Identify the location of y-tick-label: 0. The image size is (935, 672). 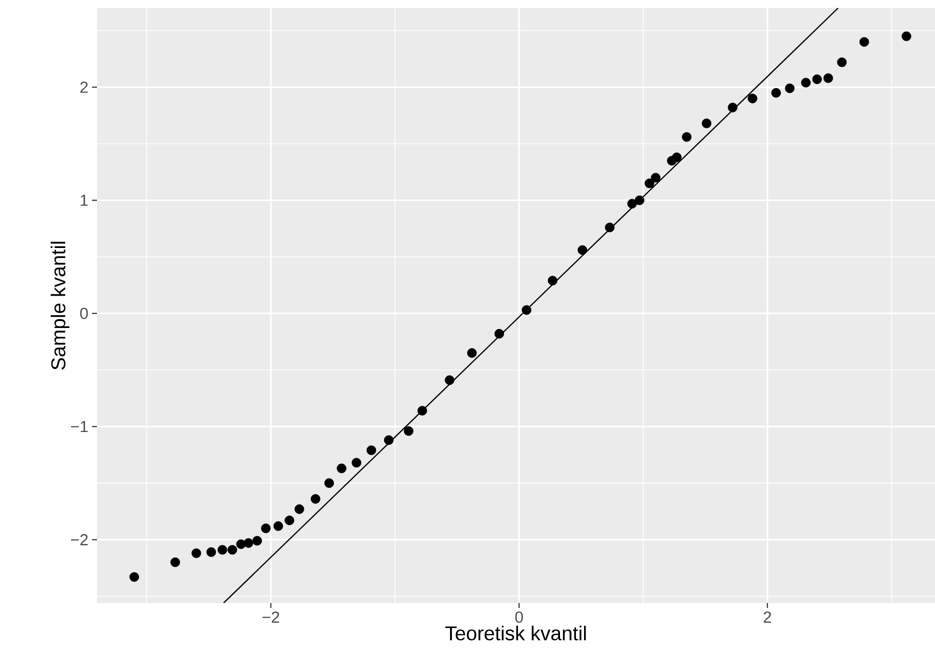
(84, 314).